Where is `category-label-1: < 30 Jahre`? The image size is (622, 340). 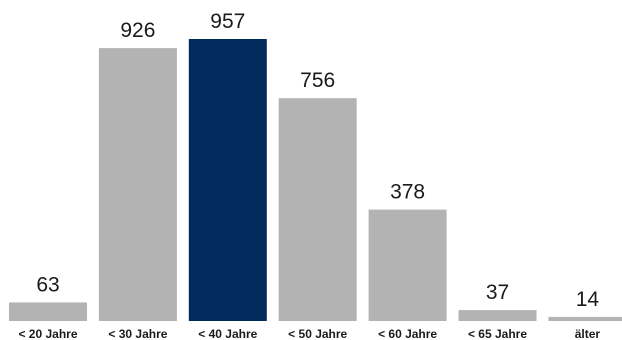 category-label-1: < 30 Jahre is located at coordinates (137, 333).